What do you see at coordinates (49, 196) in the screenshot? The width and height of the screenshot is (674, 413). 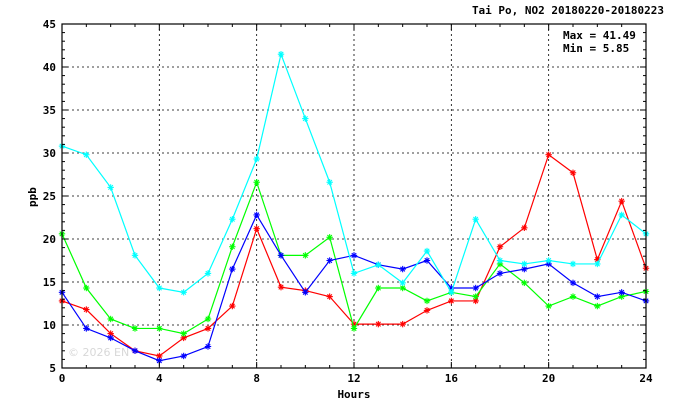 I see `y-tick-label: 25` at bounding box center [49, 196].